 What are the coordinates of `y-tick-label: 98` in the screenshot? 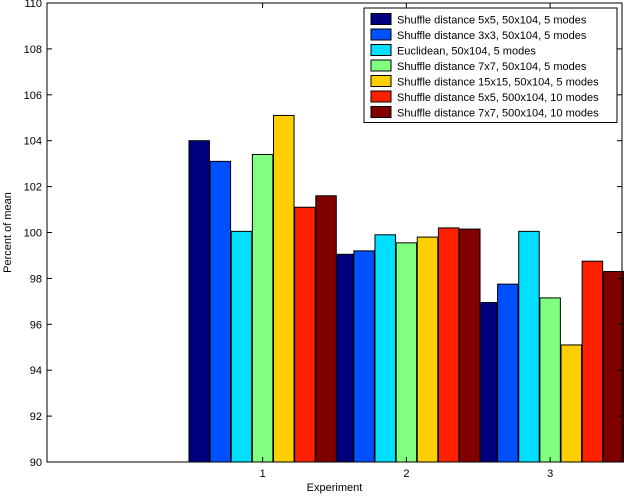 It's located at (36, 279).